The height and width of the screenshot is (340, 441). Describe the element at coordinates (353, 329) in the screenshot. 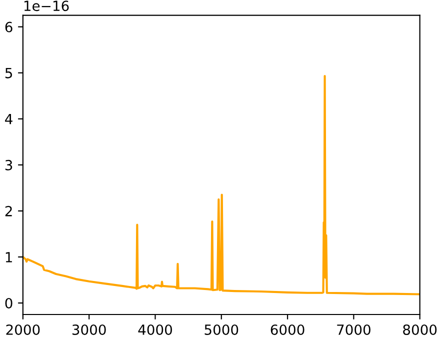

I see `x-tick-label: 7000` at that location.